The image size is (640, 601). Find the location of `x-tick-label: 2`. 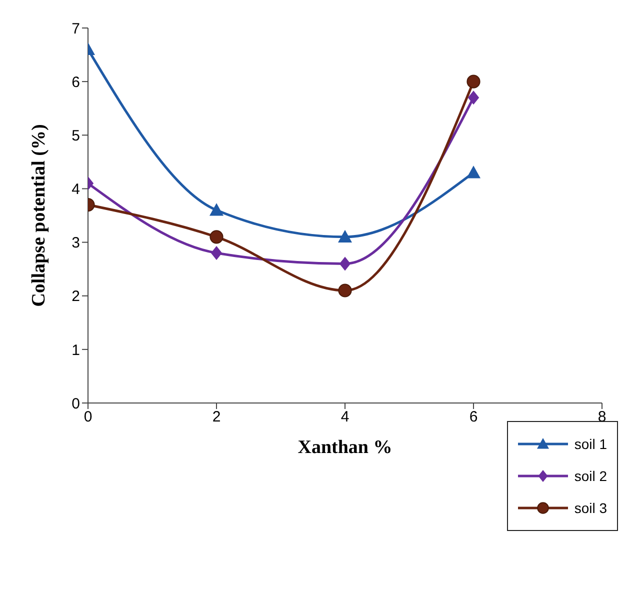

x-tick-label: 2 is located at coordinates (216, 417).